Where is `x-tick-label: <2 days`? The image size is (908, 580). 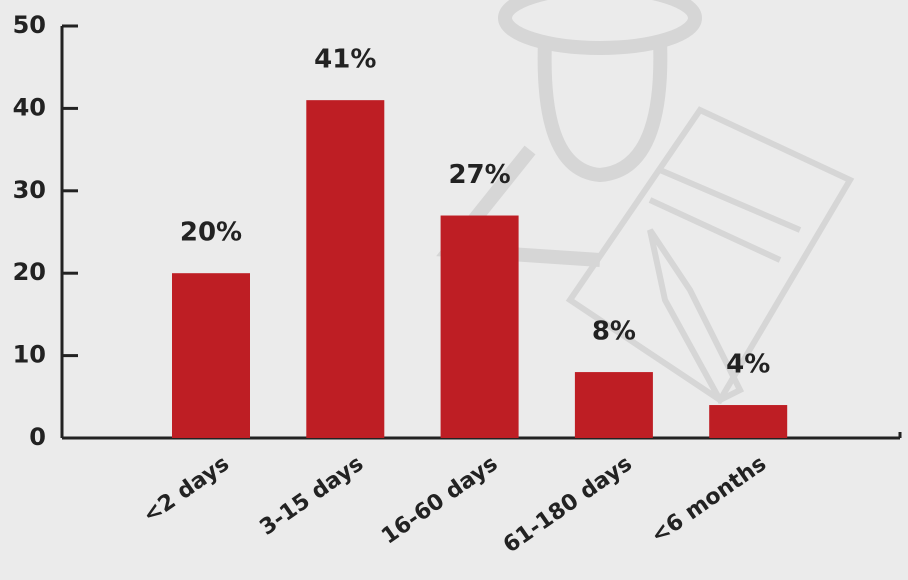 x-tick-label: <2 days is located at coordinates (186, 489).